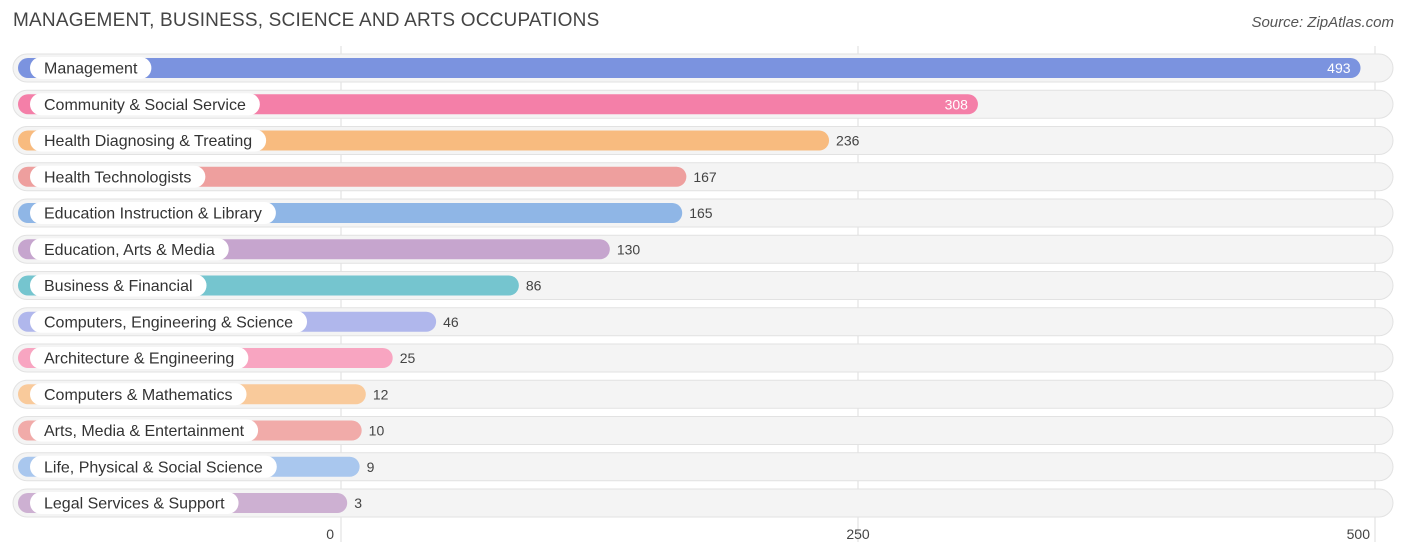 The width and height of the screenshot is (1406, 558). What do you see at coordinates (689, 68) in the screenshot?
I see `bar` at bounding box center [689, 68].